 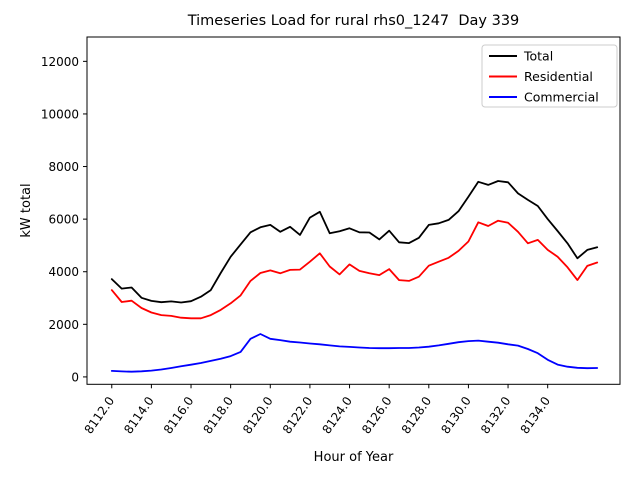 I want to click on legend-box, so click(x=549, y=76).